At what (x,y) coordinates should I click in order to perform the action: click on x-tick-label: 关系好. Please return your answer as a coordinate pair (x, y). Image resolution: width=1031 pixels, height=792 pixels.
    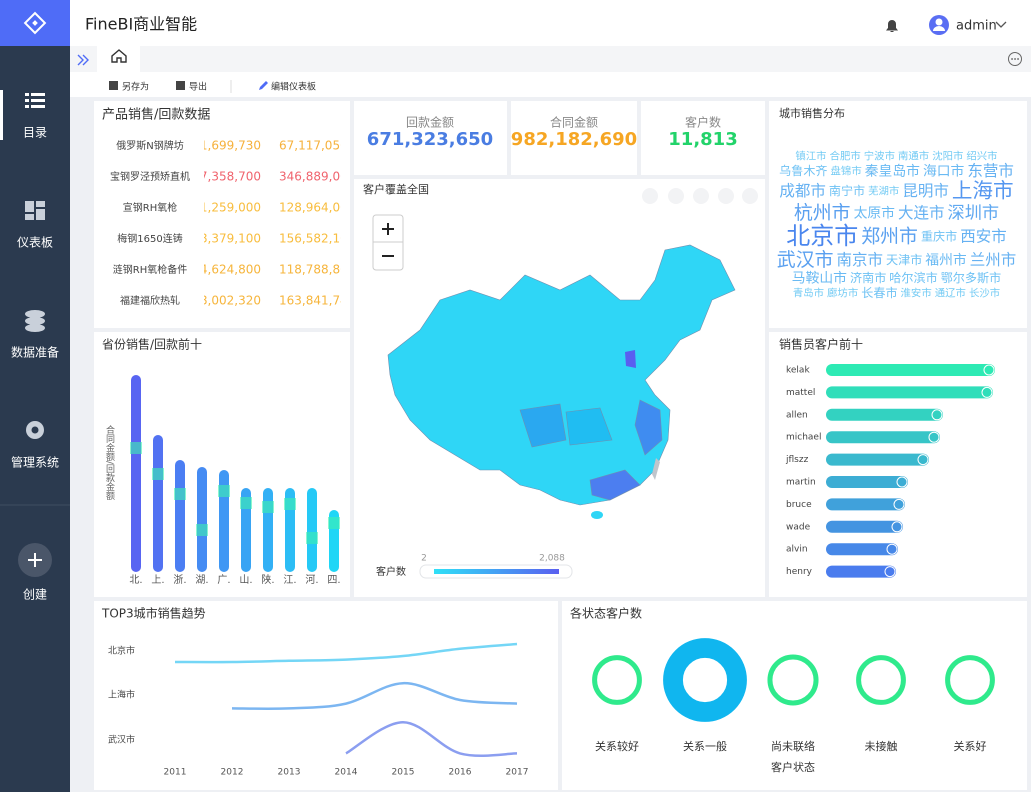
    Looking at the image, I should click on (970, 746).